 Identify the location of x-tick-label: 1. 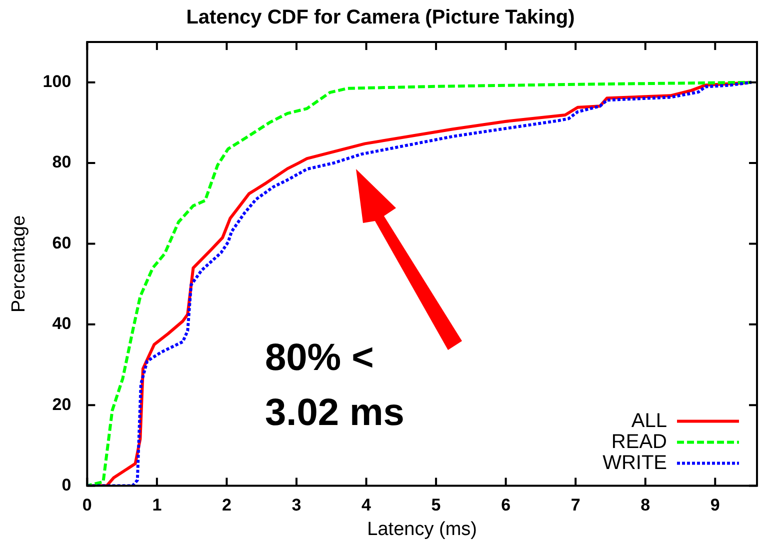
(157, 505).